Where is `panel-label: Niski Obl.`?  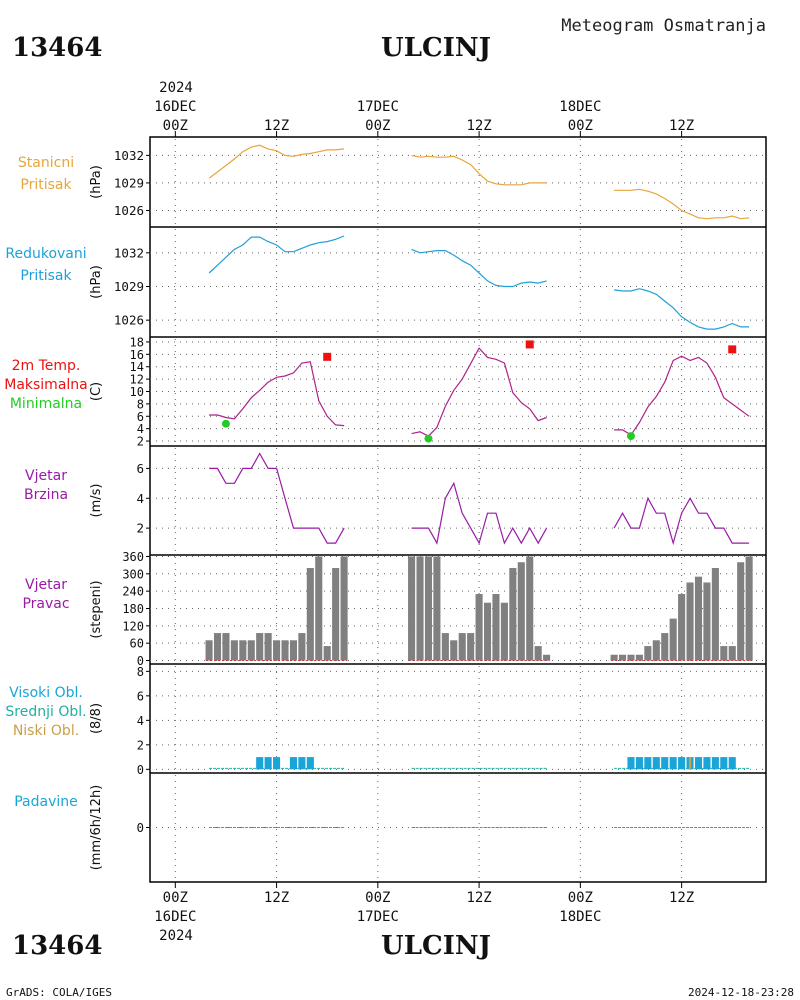 panel-label: Niski Obl. is located at coordinates (46, 731).